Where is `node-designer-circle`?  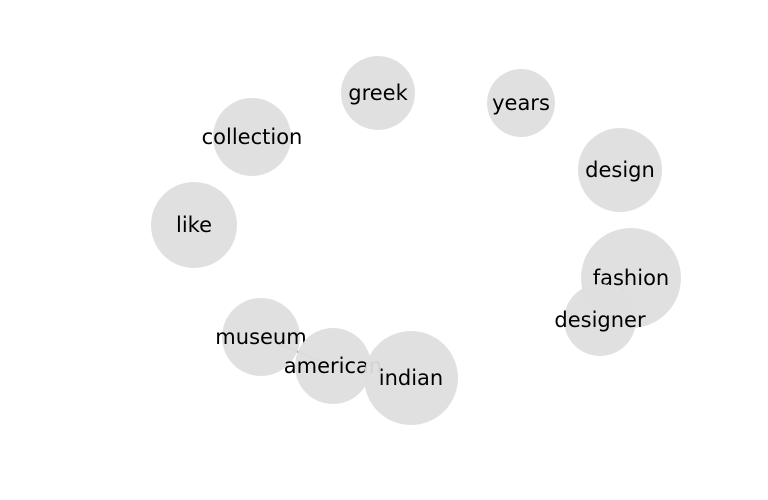
node-designer-circle is located at coordinates (600, 320).